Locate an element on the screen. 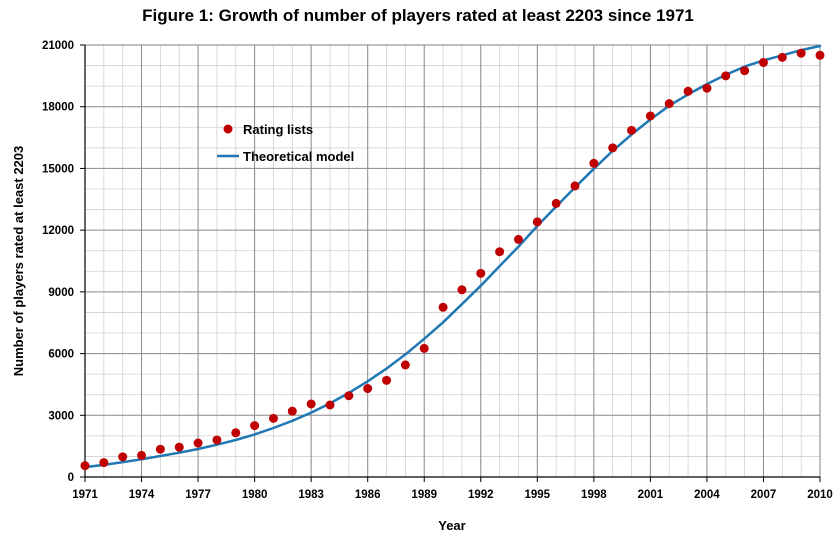 This screenshot has width=836, height=534. x-tick-label: 2007 is located at coordinates (764, 495).